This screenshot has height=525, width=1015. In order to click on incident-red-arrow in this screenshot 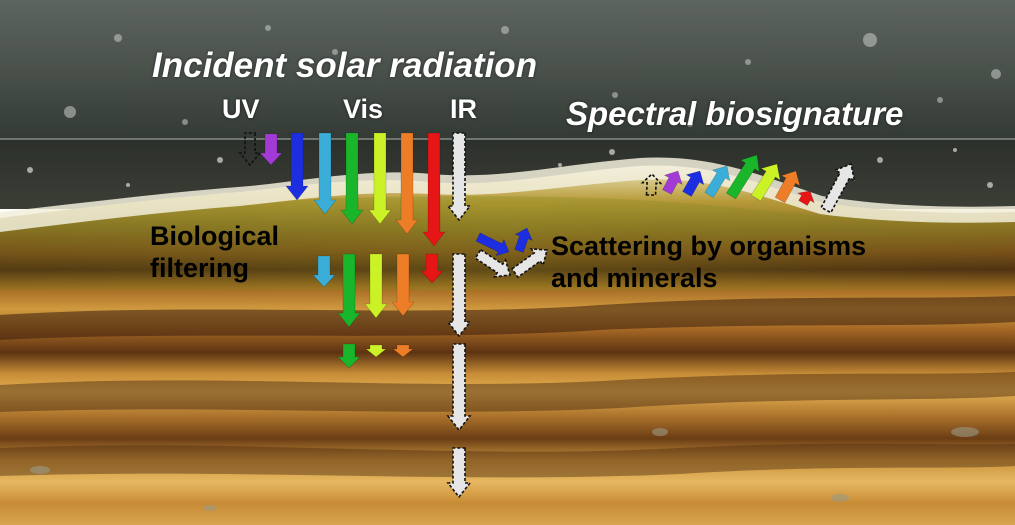, I will do `click(434, 189)`.